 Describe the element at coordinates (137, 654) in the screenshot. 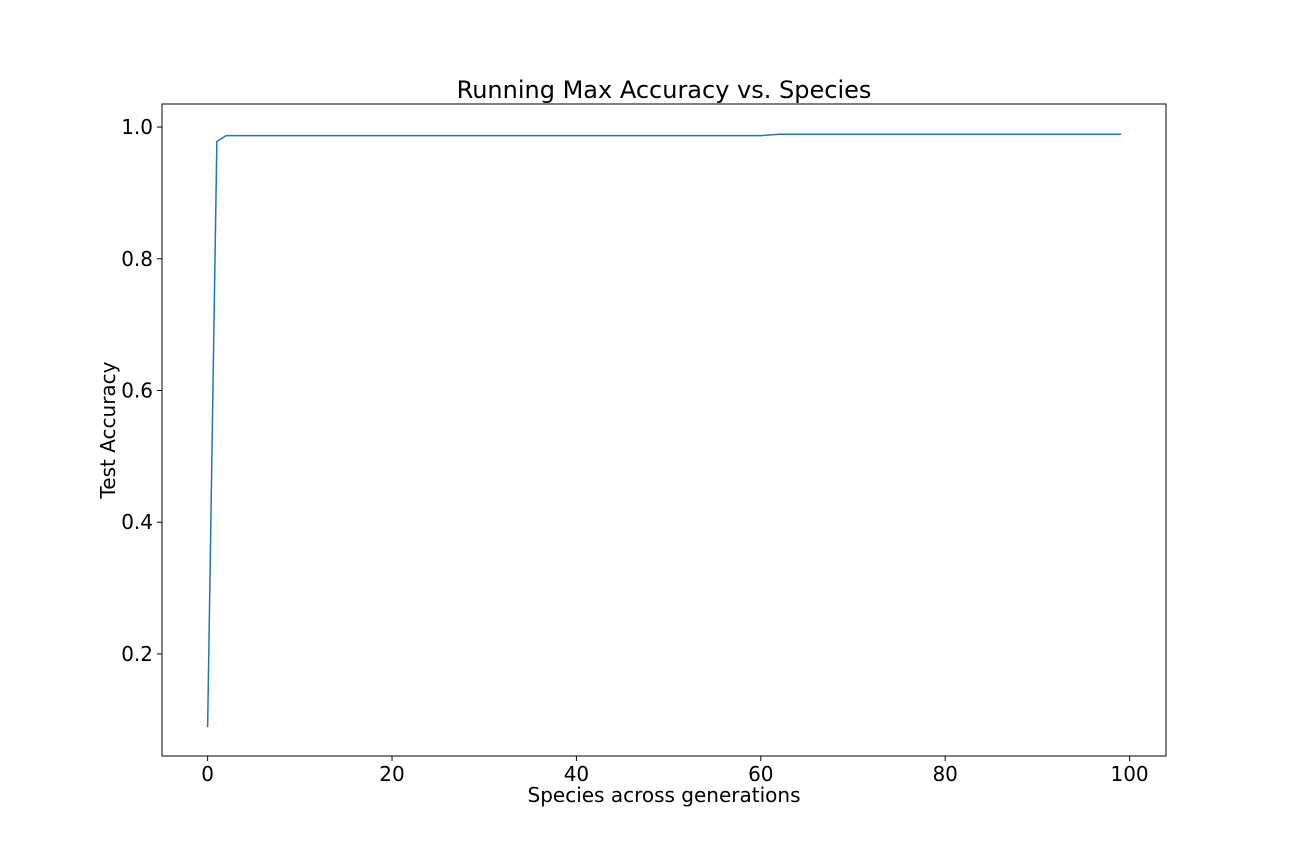

I see `y-tick-label: 0.2` at that location.